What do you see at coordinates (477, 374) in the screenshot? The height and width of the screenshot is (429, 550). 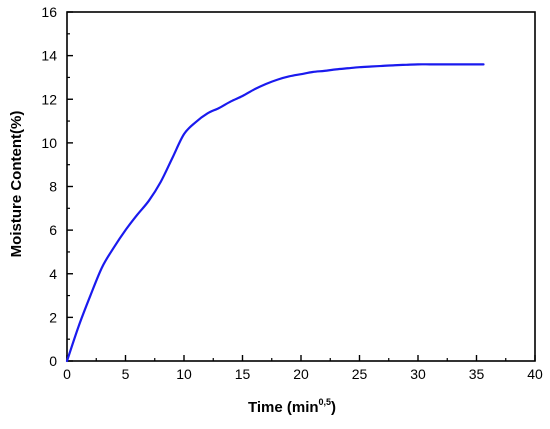 I see `x-tick-label: 35` at bounding box center [477, 374].